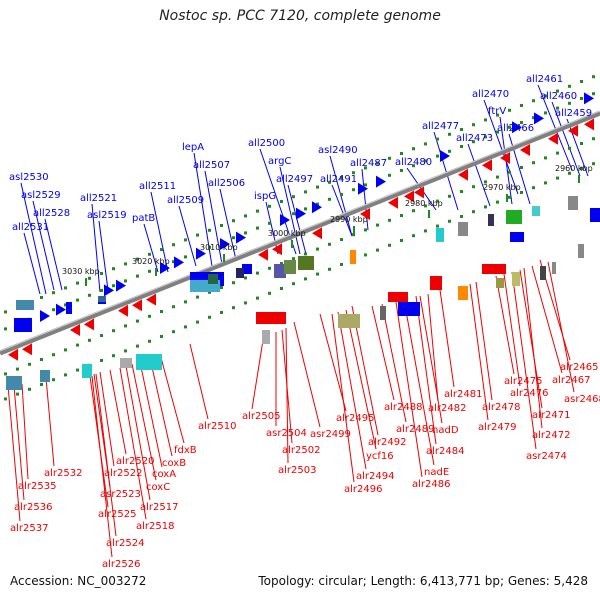  What do you see at coordinates (445, 451) in the screenshot?
I see `gene-label-alr2484: alr2484` at bounding box center [445, 451].